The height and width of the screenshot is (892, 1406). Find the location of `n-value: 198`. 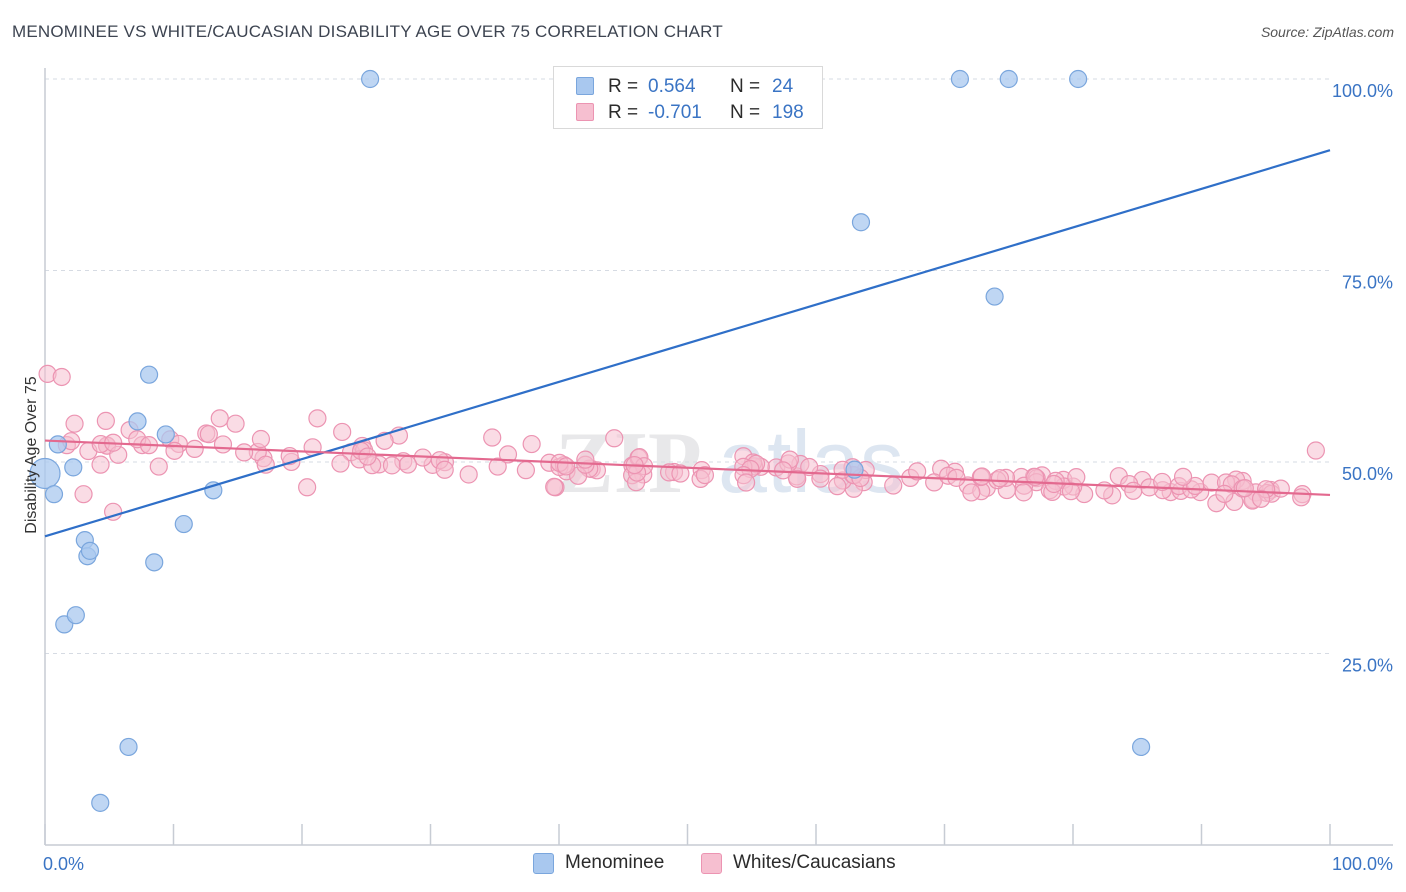

n-value: 198 is located at coordinates (788, 112).